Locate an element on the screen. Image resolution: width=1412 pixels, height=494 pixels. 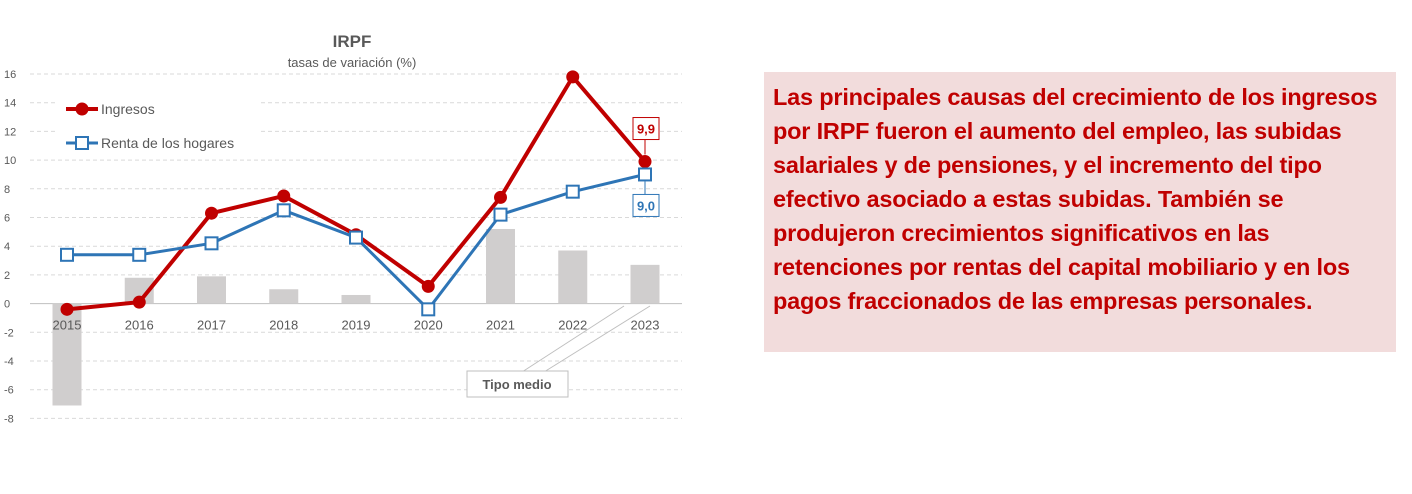
y-tick-label: 12 is located at coordinates (10, 132).